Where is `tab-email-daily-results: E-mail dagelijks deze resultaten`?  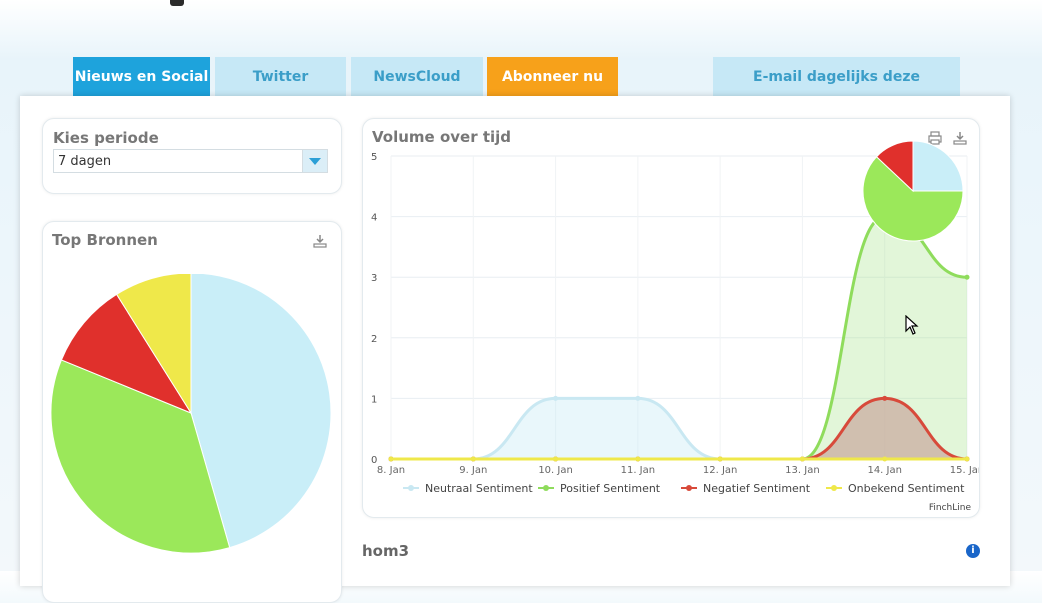
tab-email-daily-results: E-mail dagelijks deze resultaten is located at coordinates (836, 91).